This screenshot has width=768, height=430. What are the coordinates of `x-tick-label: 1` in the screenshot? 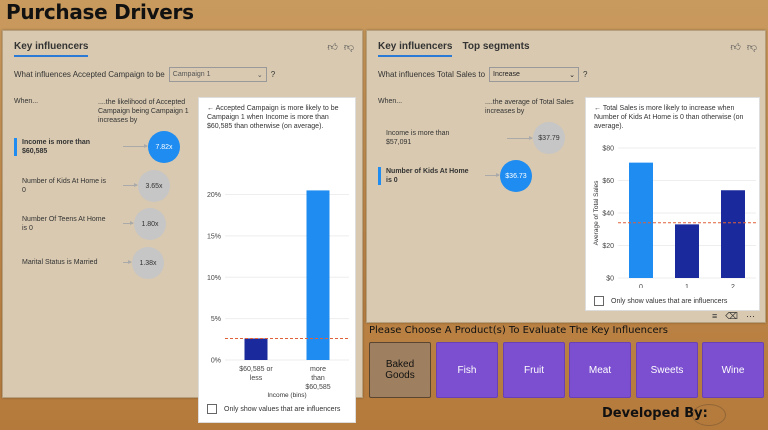 It's located at (687, 286).